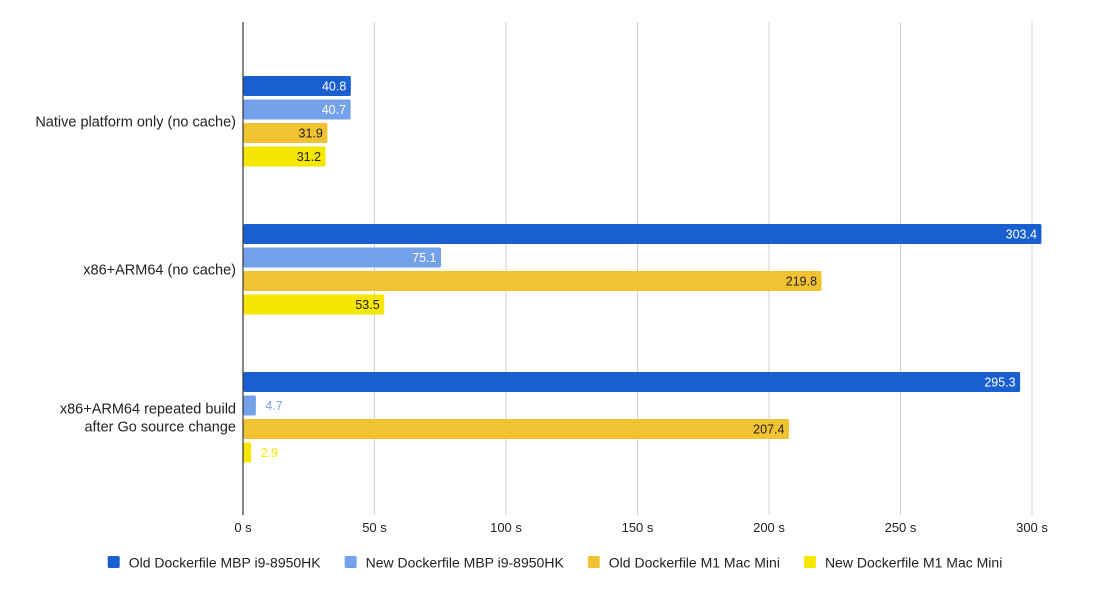  Describe the element at coordinates (642, 234) in the screenshot. I see `bar-s0-c1` at that location.